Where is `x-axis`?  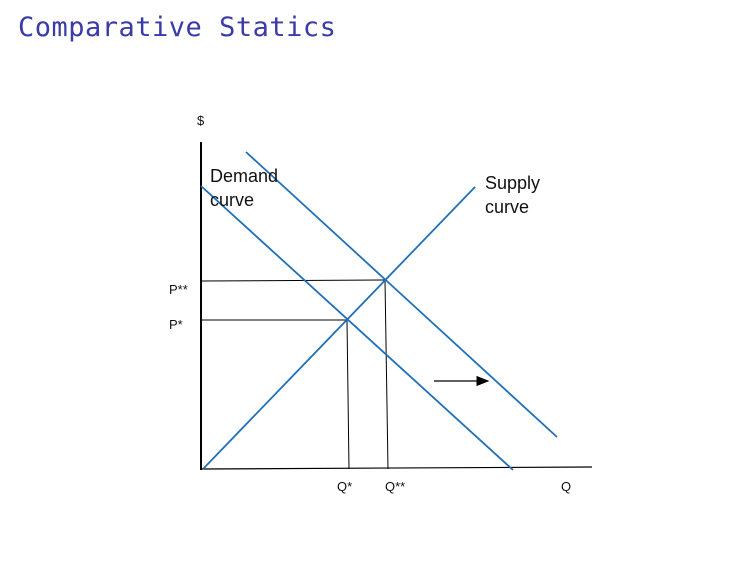 x-axis is located at coordinates (396, 468).